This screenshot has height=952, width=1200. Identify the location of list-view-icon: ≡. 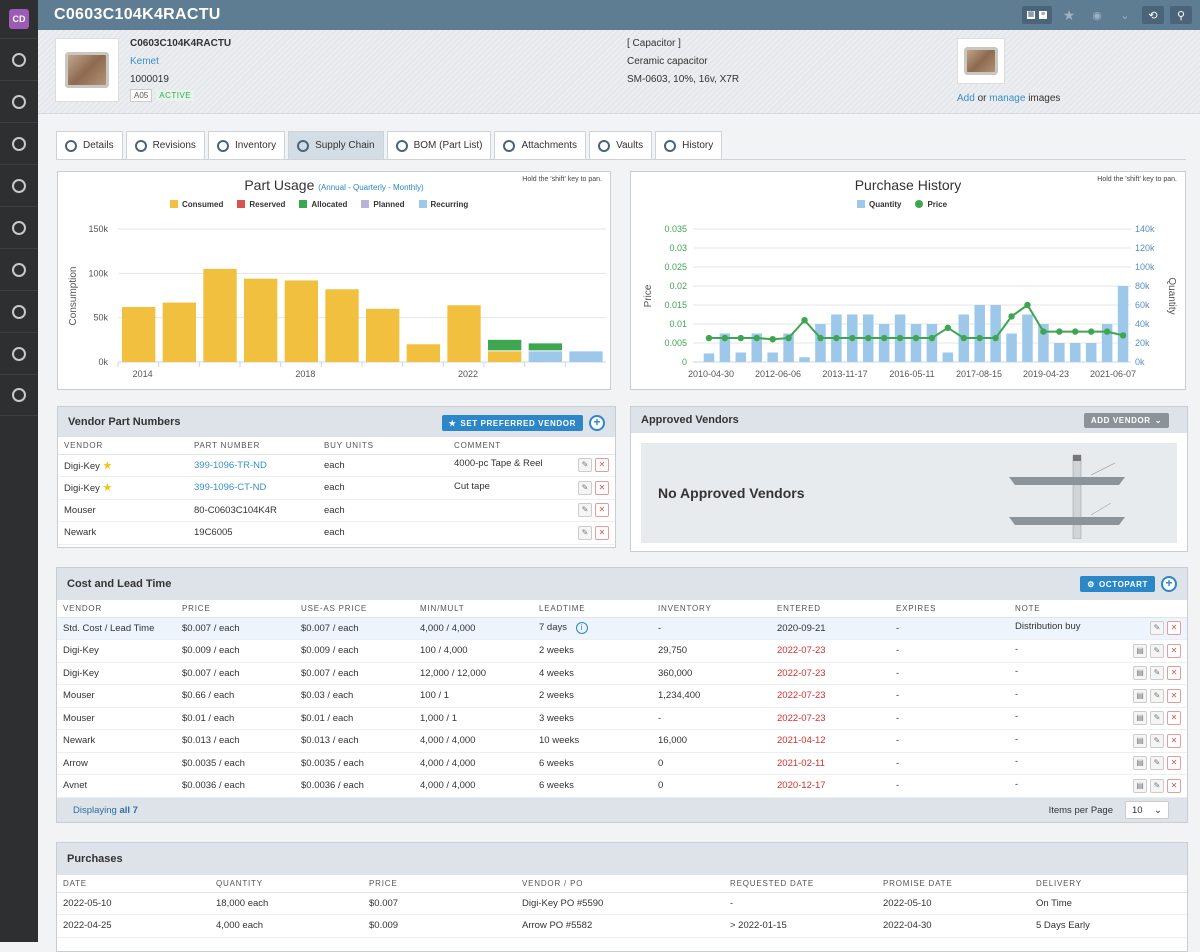
(1043, 15).